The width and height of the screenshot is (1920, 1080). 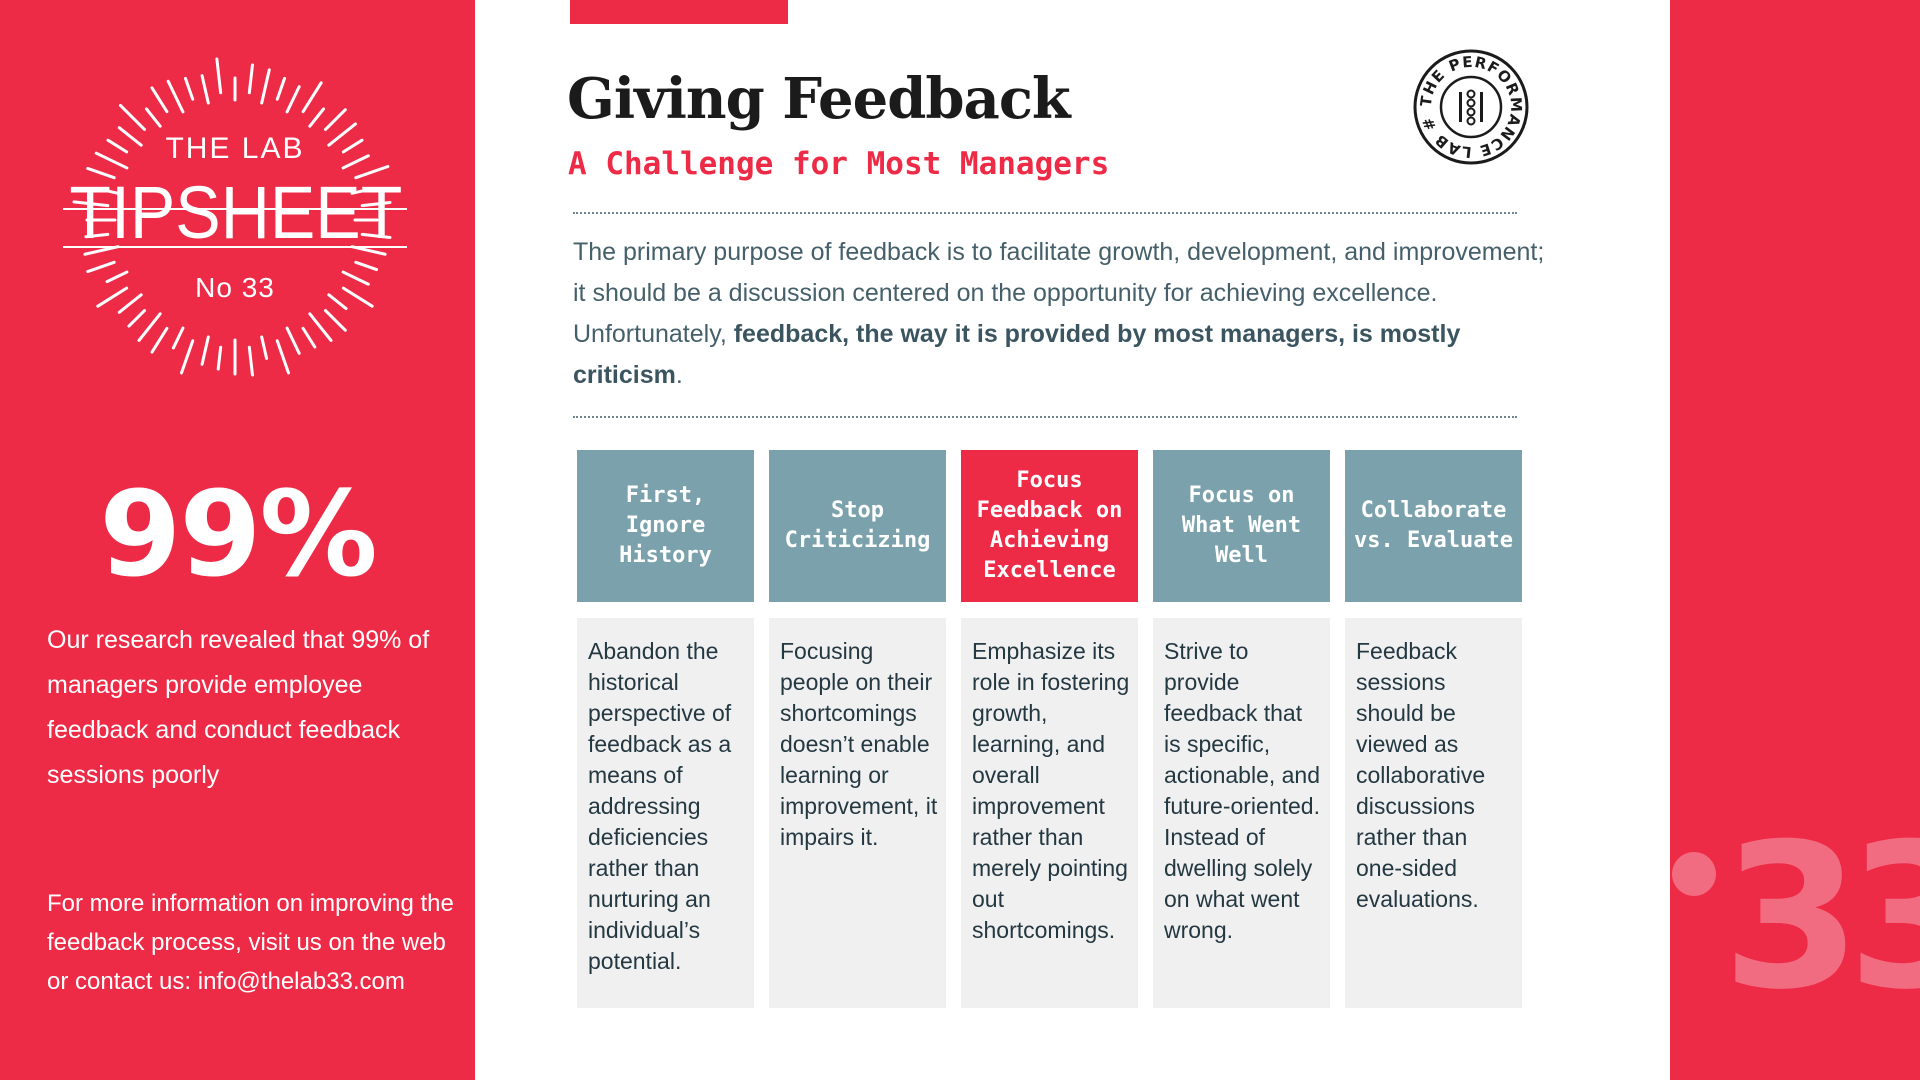 What do you see at coordinates (857, 526) in the screenshot?
I see `tip-heading: Stop Criticizing` at bounding box center [857, 526].